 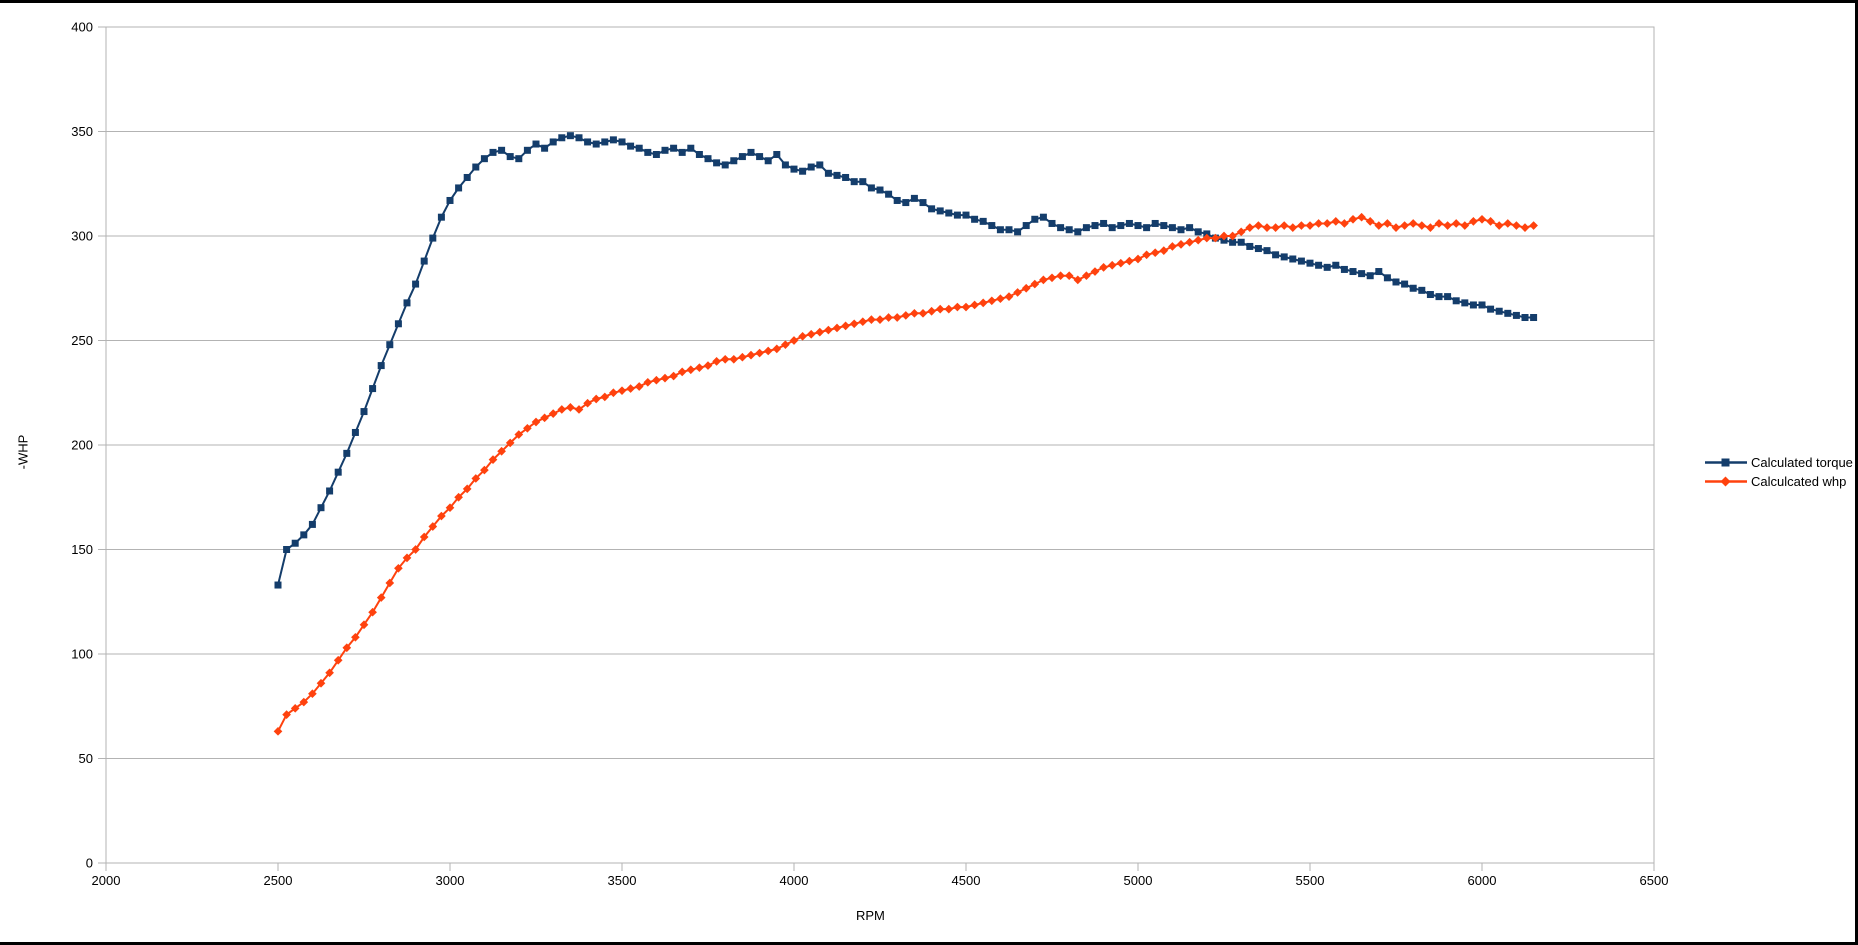 I want to click on x-tick-label: 2500, so click(x=278, y=880).